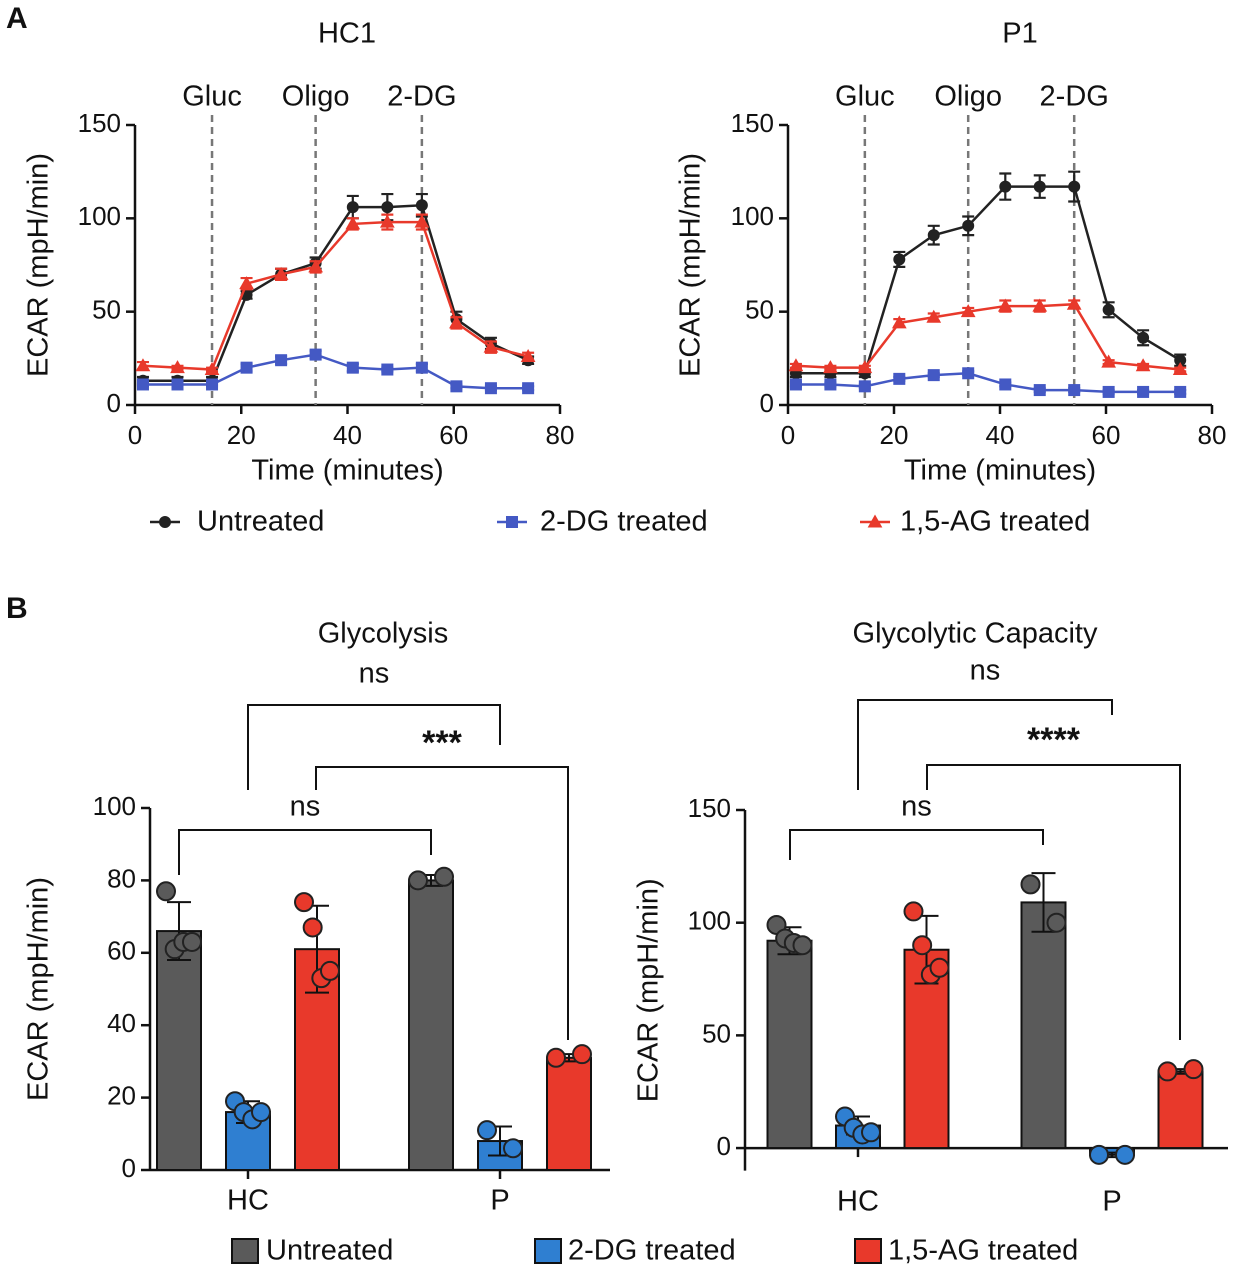  What do you see at coordinates (347, 34) in the screenshot?
I see `chart-title: HC1` at bounding box center [347, 34].